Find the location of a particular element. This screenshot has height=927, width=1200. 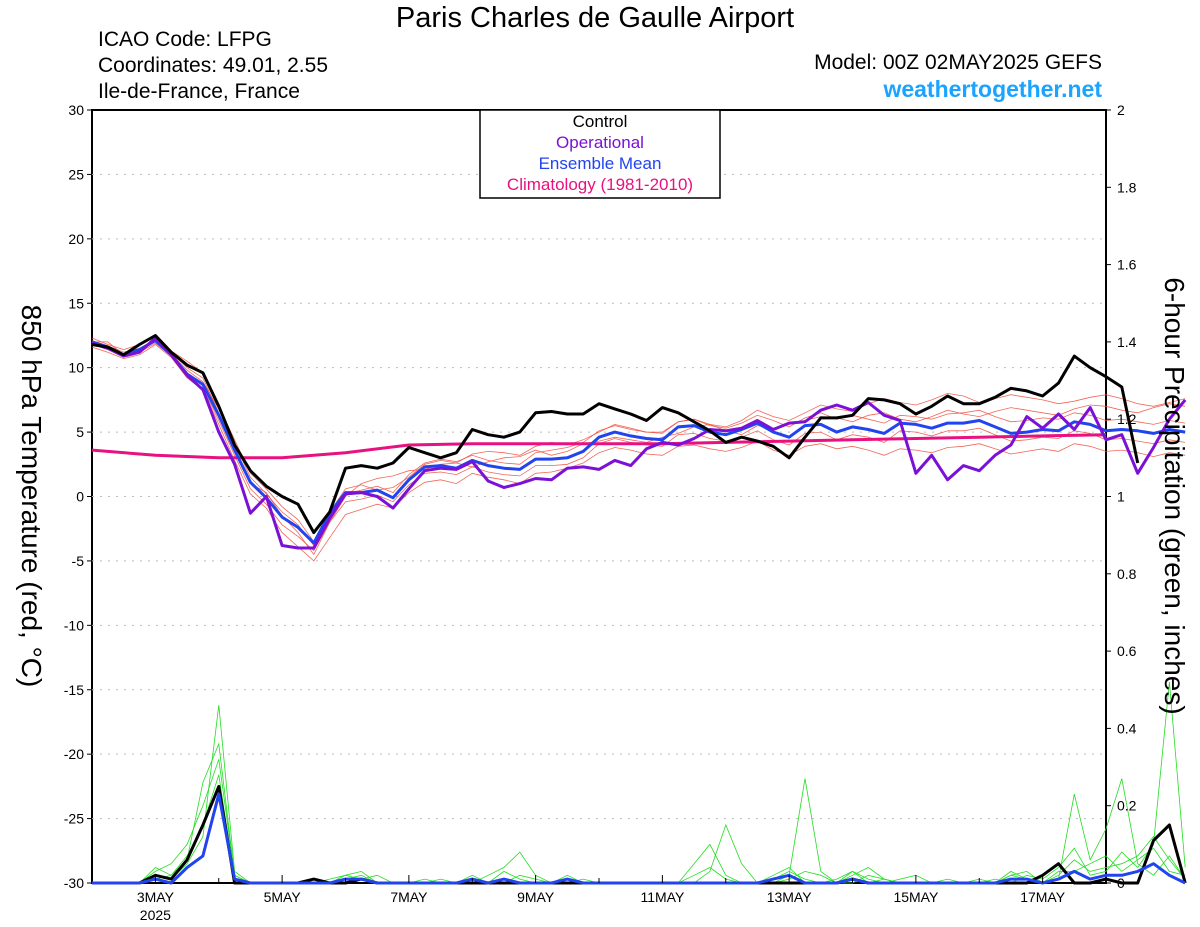

y-tick-label: -15 is located at coordinates (74, 690).